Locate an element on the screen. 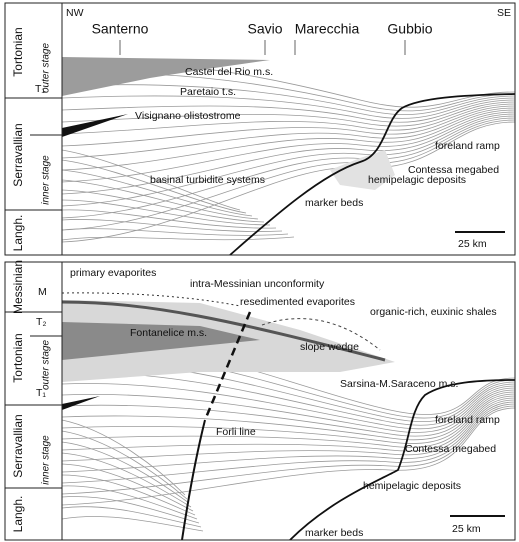 The image size is (519, 542). unit: T₂ is located at coordinates (41, 322).